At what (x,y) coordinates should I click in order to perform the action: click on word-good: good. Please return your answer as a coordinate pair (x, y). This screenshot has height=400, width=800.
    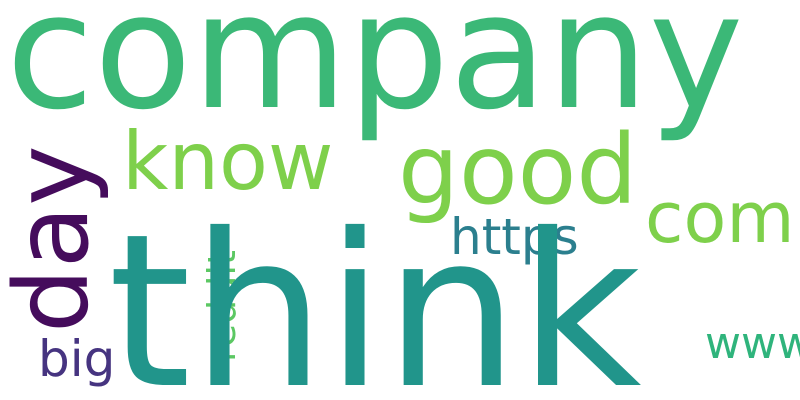
    Looking at the image, I should click on (518, 170).